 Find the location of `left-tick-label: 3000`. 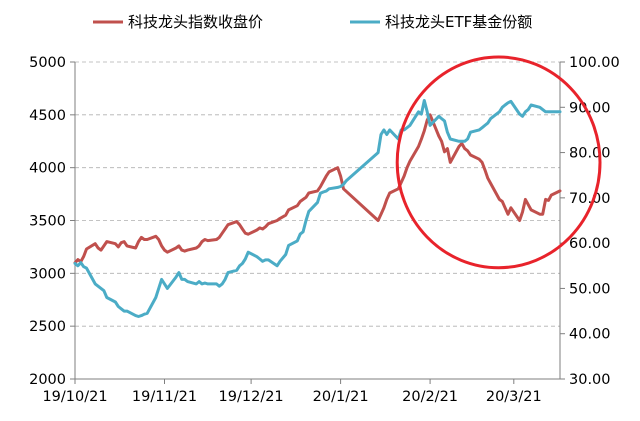

left-tick-label: 3000 is located at coordinates (47, 274).